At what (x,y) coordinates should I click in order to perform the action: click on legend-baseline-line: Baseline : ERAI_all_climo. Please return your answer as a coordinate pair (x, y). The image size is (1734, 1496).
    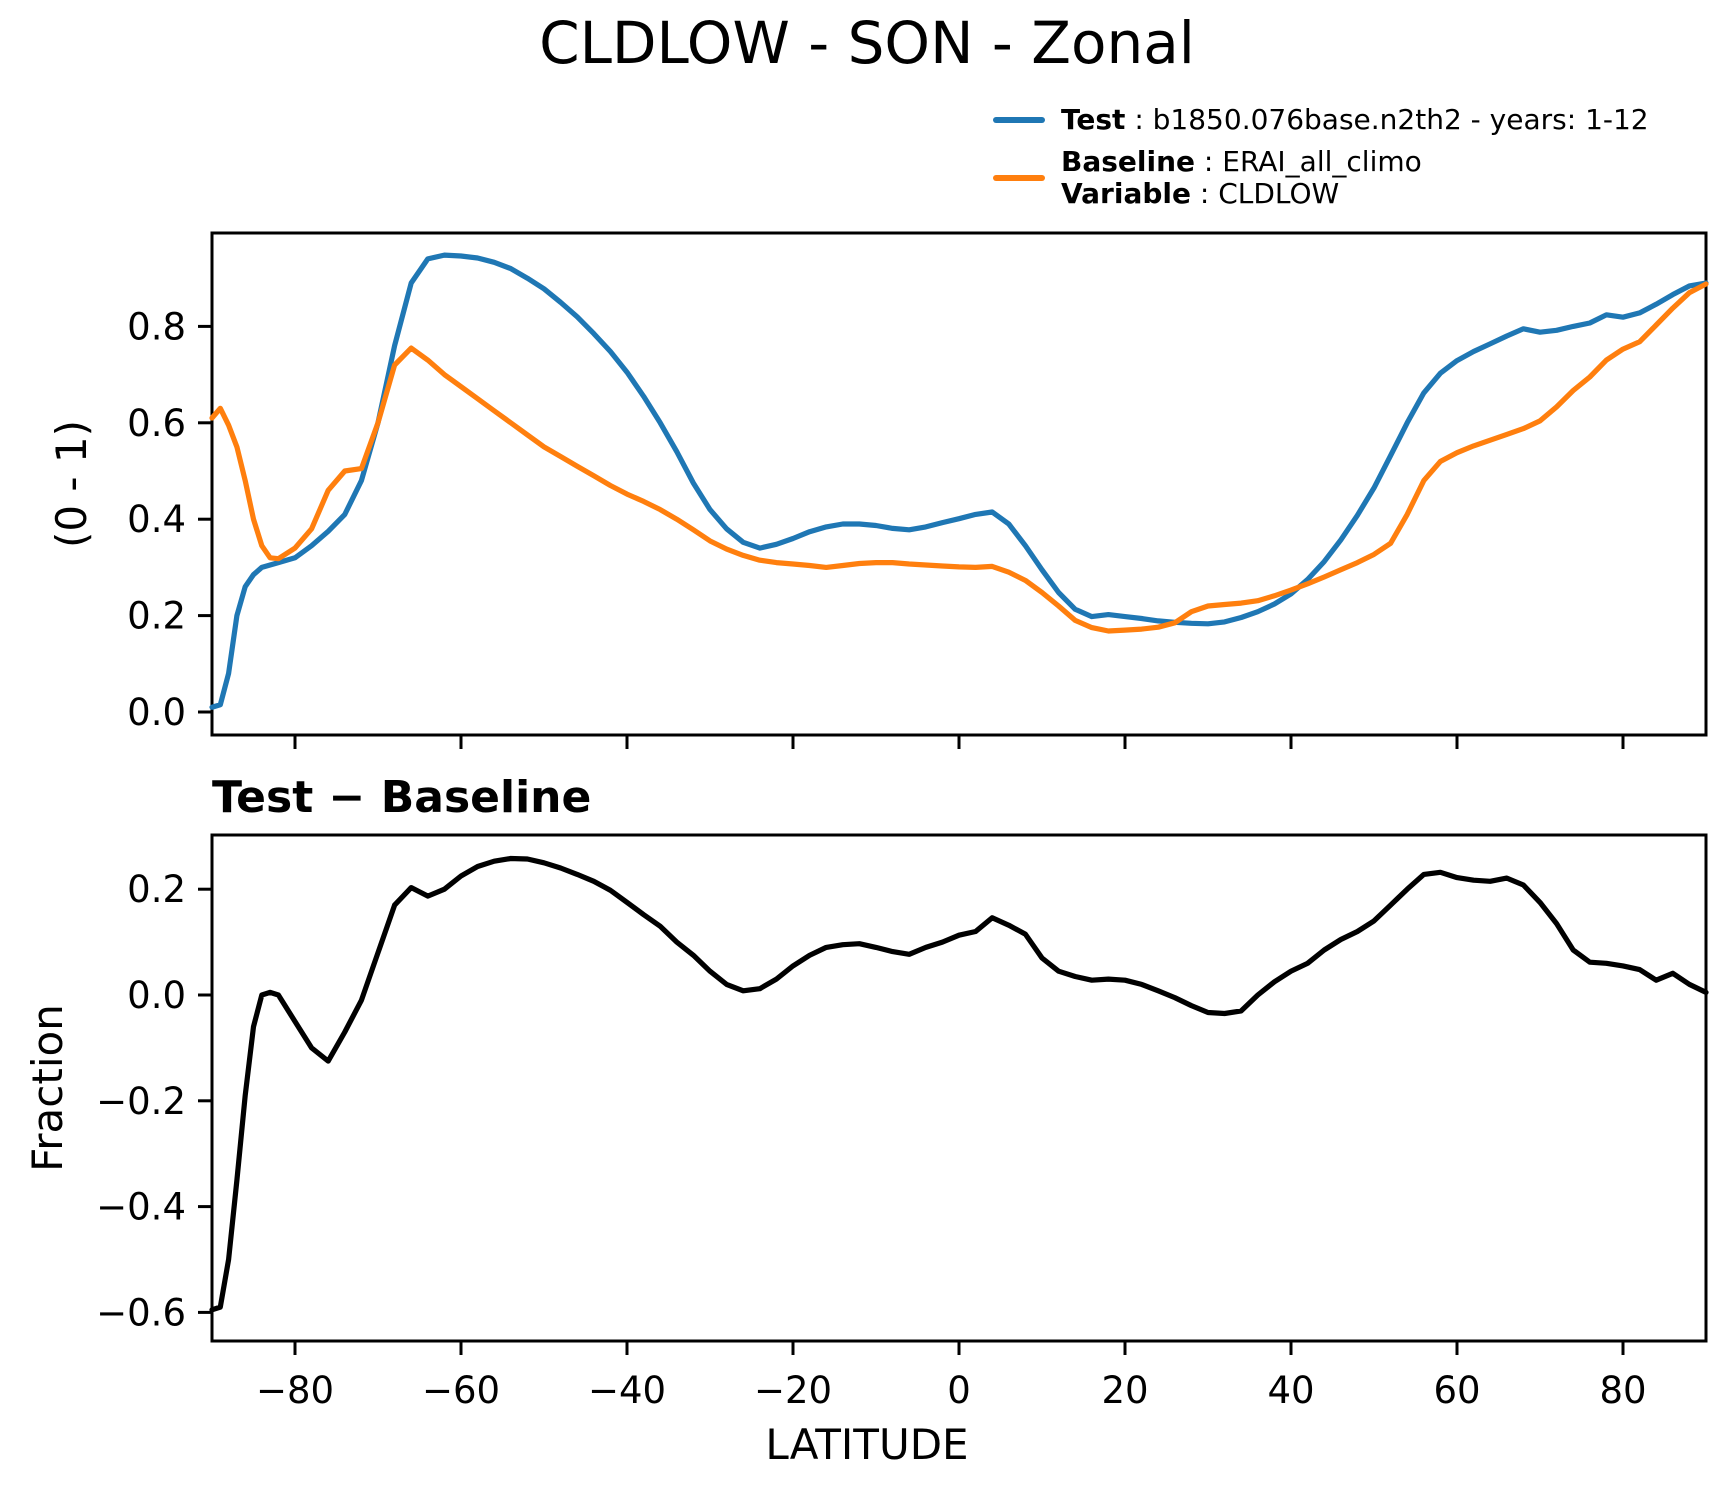
    Looking at the image, I should click on (1241, 162).